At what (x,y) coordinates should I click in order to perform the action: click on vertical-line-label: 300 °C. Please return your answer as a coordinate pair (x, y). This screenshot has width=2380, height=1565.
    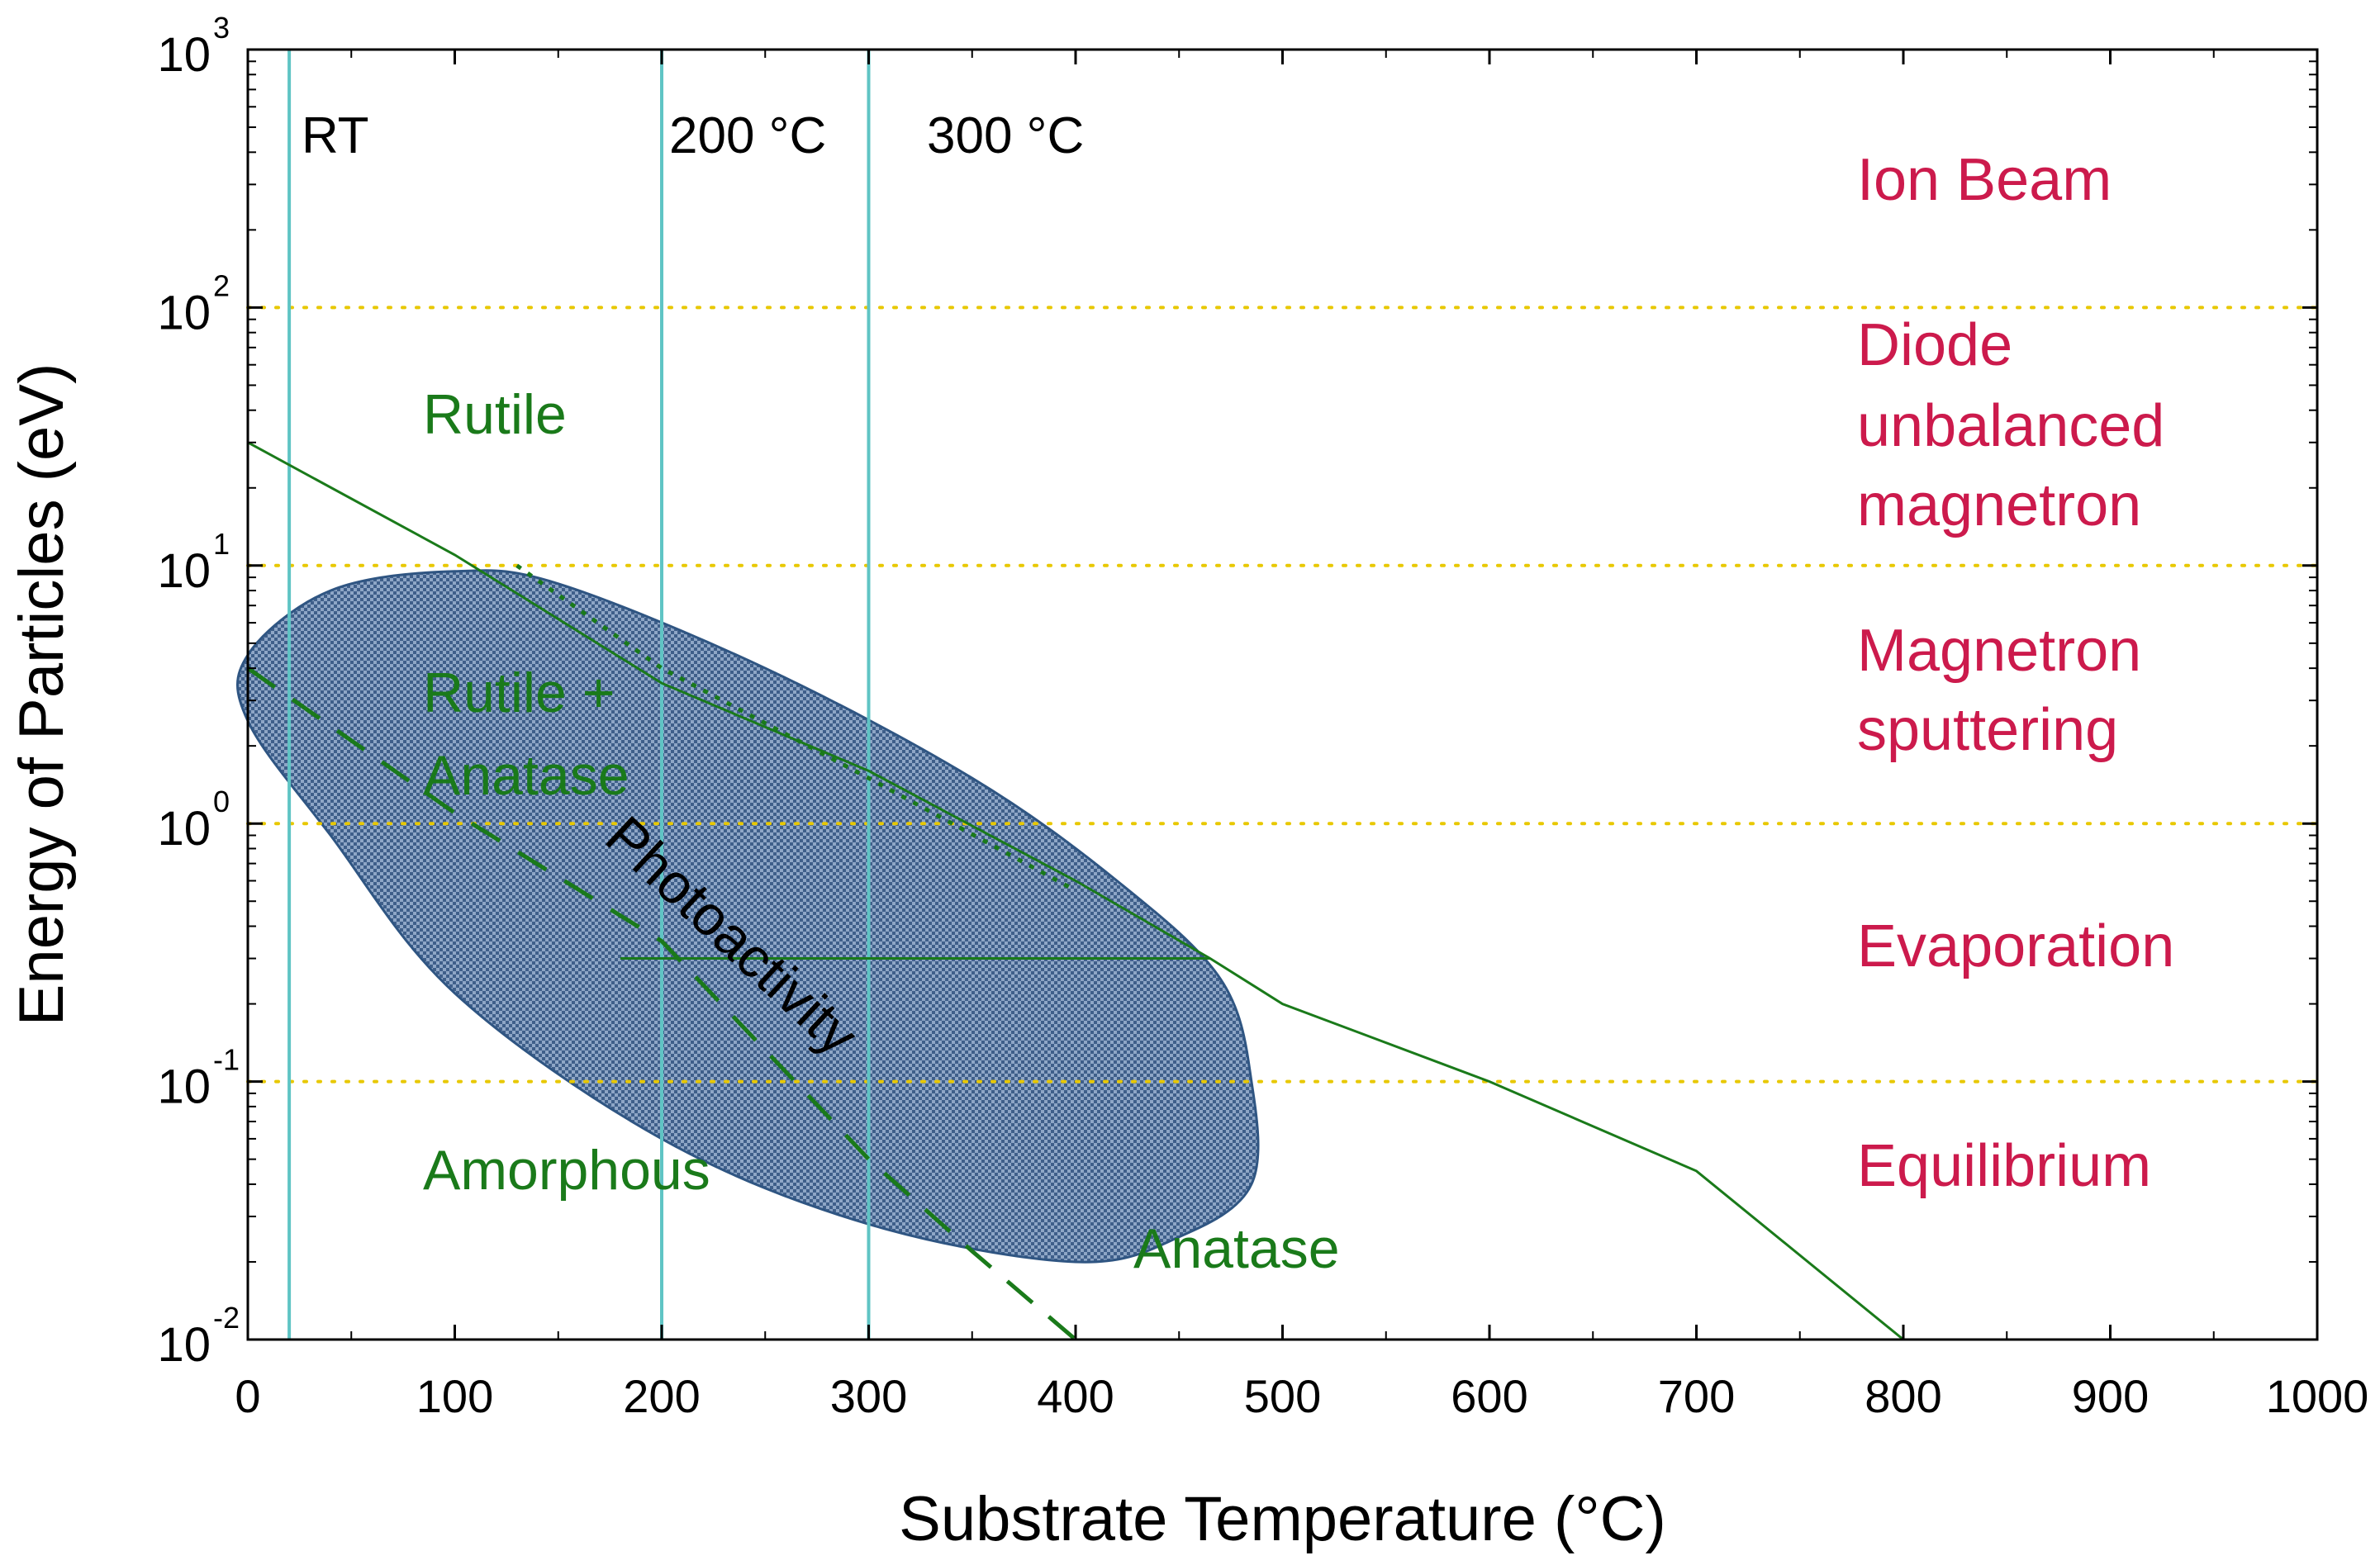
    Looking at the image, I should click on (1005, 135).